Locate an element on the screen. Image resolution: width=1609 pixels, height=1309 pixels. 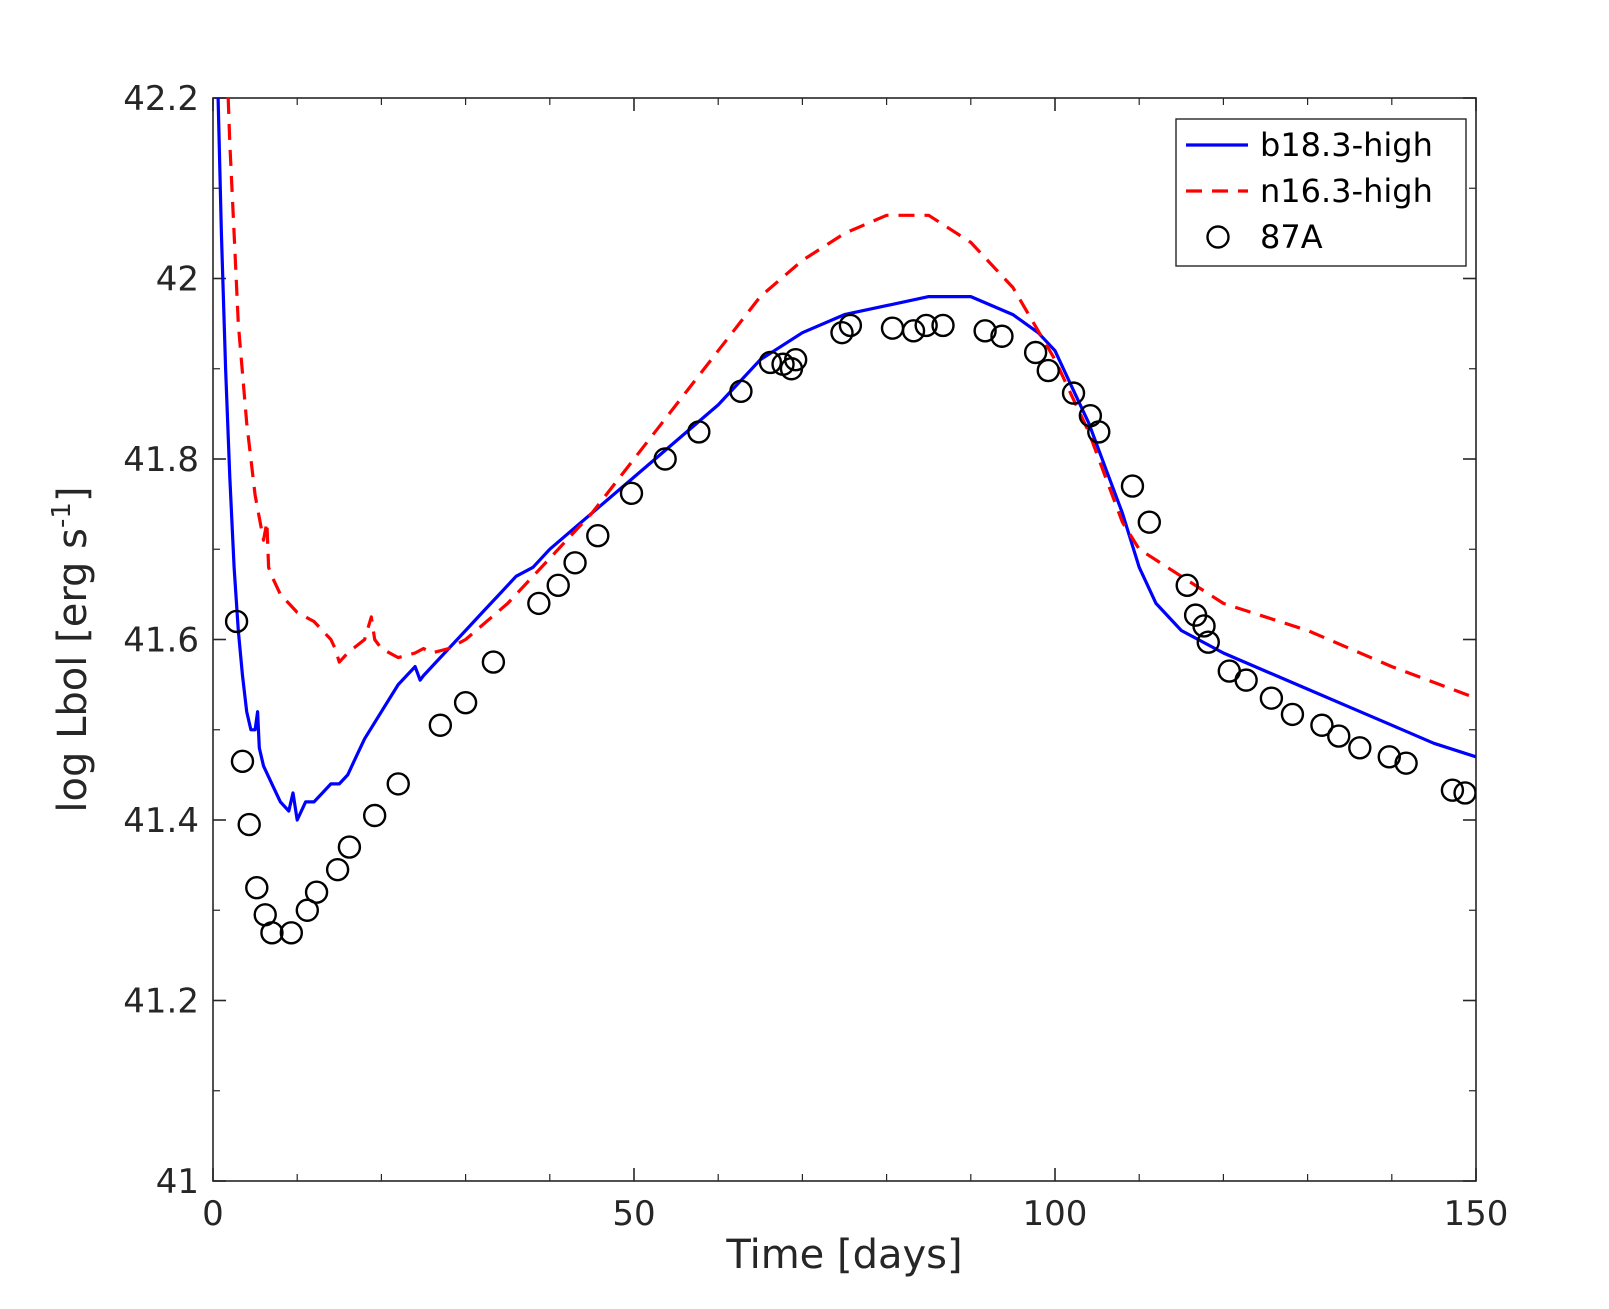
x-axis-title: Time [days] is located at coordinates (843, 1255).